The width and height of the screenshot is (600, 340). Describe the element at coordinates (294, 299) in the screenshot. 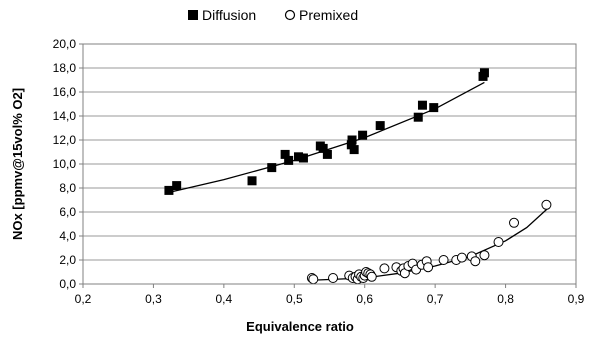

I see `x-tick-label: 0,5` at that location.